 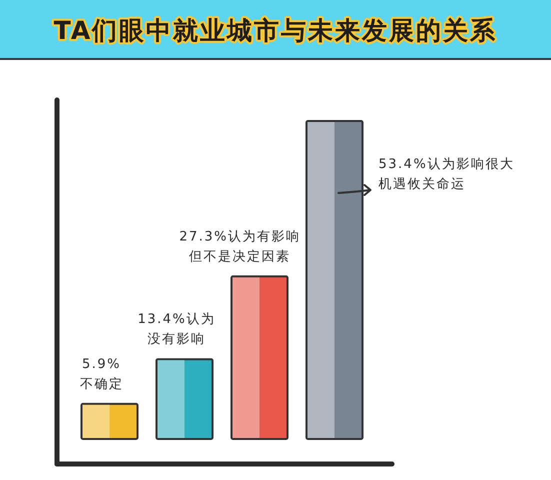 What do you see at coordinates (276, 30) in the screenshot?
I see `title: TA们眼中就业城市与未来发展的关系` at bounding box center [276, 30].